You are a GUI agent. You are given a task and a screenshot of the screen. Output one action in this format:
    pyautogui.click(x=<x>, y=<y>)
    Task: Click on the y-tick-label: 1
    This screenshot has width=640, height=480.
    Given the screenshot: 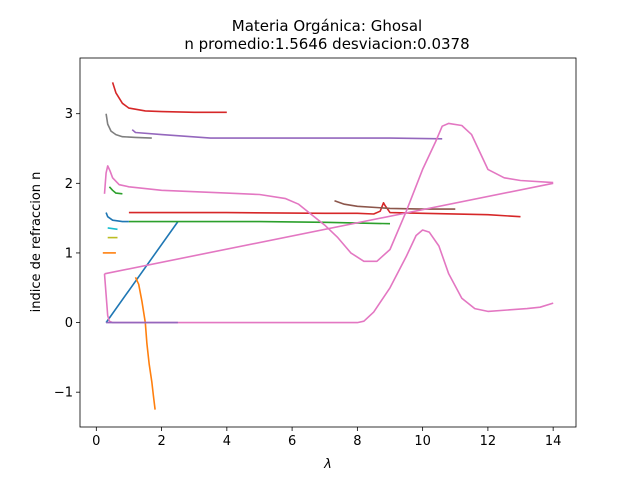 What is the action you would take?
    pyautogui.click(x=69, y=253)
    